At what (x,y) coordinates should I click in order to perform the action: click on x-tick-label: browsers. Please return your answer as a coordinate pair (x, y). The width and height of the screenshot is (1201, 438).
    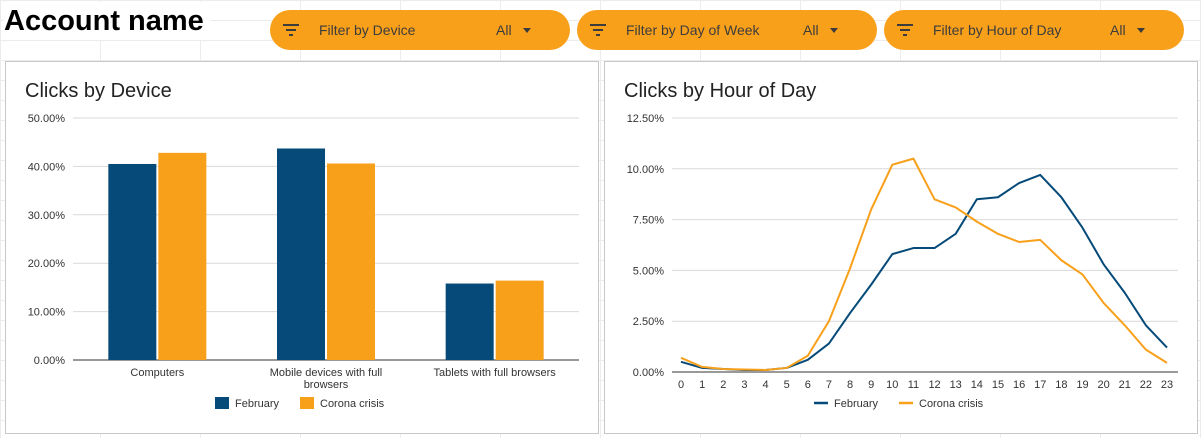
    Looking at the image, I should click on (326, 385).